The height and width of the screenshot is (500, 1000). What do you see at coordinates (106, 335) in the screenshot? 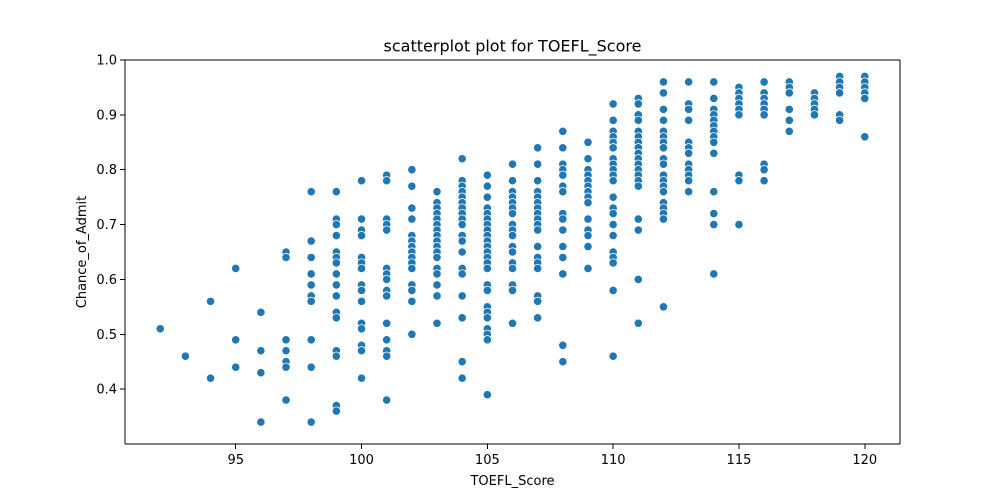
I see `y-tick-label: 0.5` at bounding box center [106, 335].